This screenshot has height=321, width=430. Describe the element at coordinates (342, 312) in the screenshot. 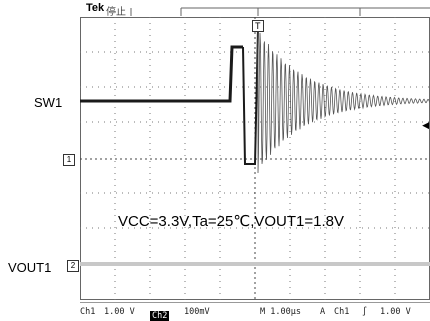

I see `trigger-source: Ch1` at that location.